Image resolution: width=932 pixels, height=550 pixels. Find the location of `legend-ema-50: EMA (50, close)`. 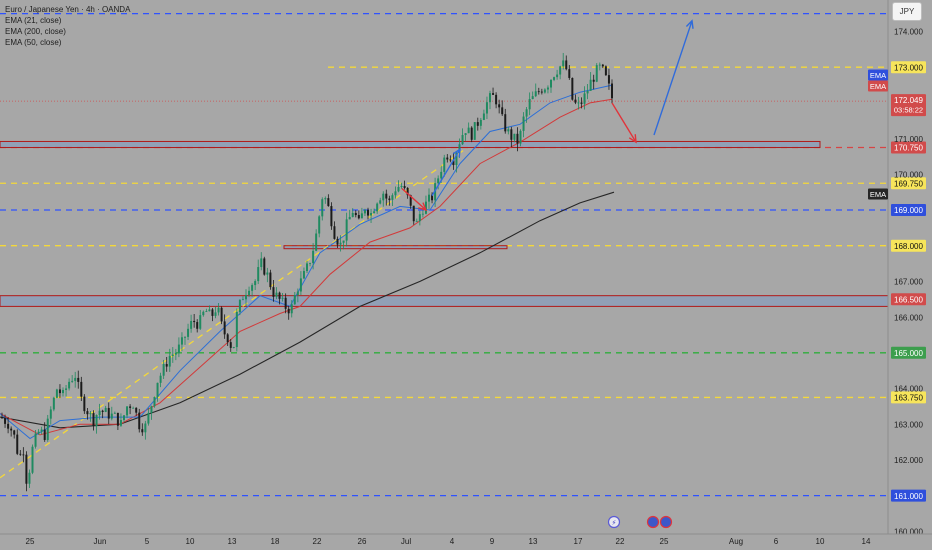

legend-ema-50: EMA (50, close) is located at coordinates (33, 42).